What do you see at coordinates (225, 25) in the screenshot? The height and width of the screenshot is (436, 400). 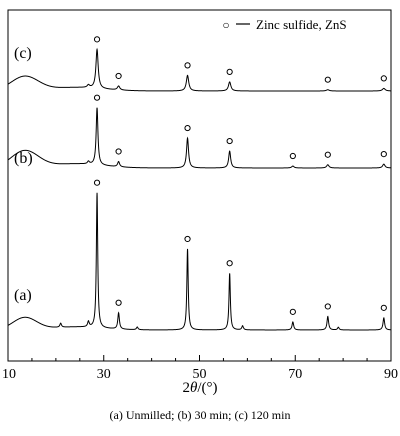 I see `legend-marker: ○` at bounding box center [225, 25].